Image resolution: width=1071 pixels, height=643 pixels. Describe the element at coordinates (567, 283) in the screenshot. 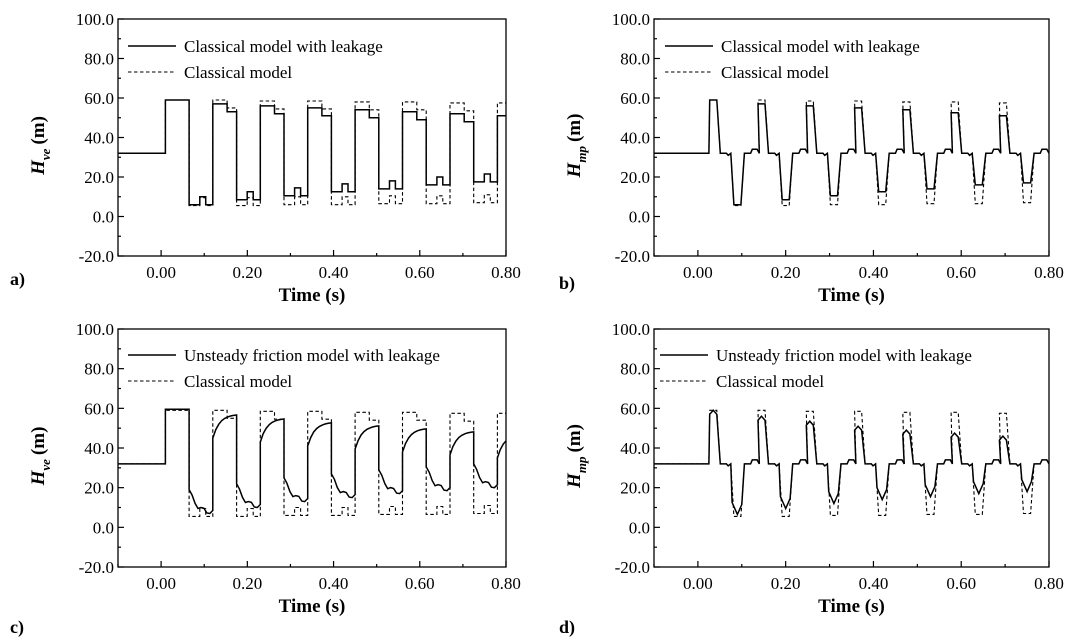

I see `panel-letter: b)` at that location.